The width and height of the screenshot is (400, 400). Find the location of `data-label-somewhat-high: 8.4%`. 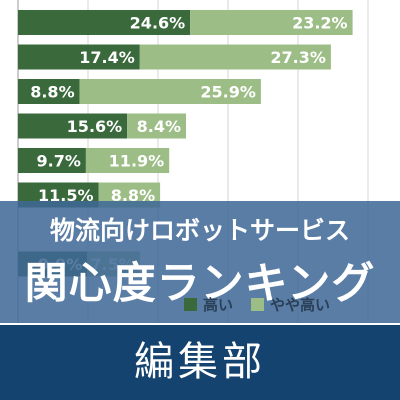

data-label-somewhat-high: 8.4% is located at coordinates (159, 126).